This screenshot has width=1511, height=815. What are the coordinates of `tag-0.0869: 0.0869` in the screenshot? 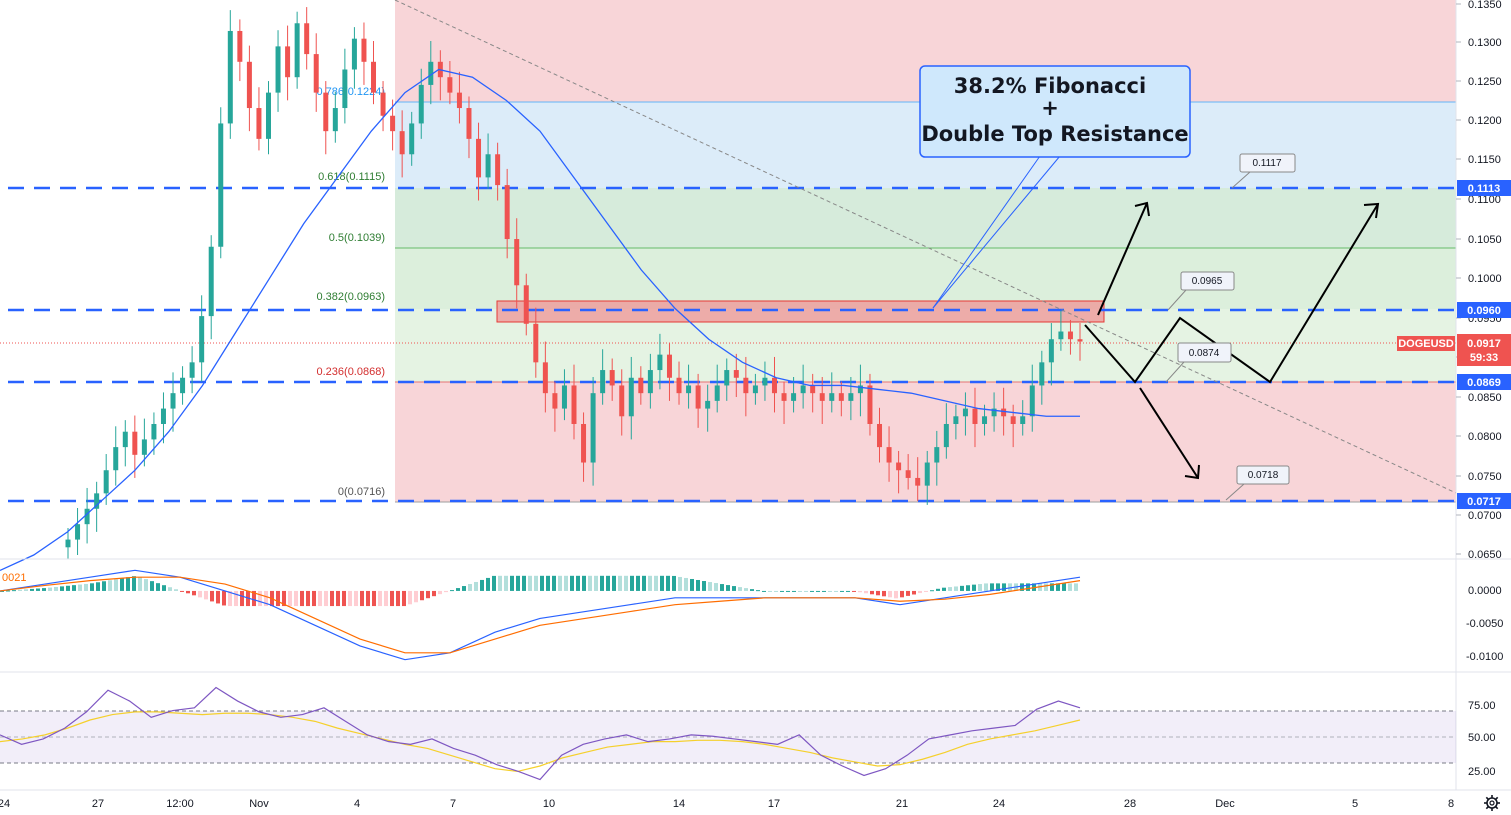 It's located at (1484, 383).